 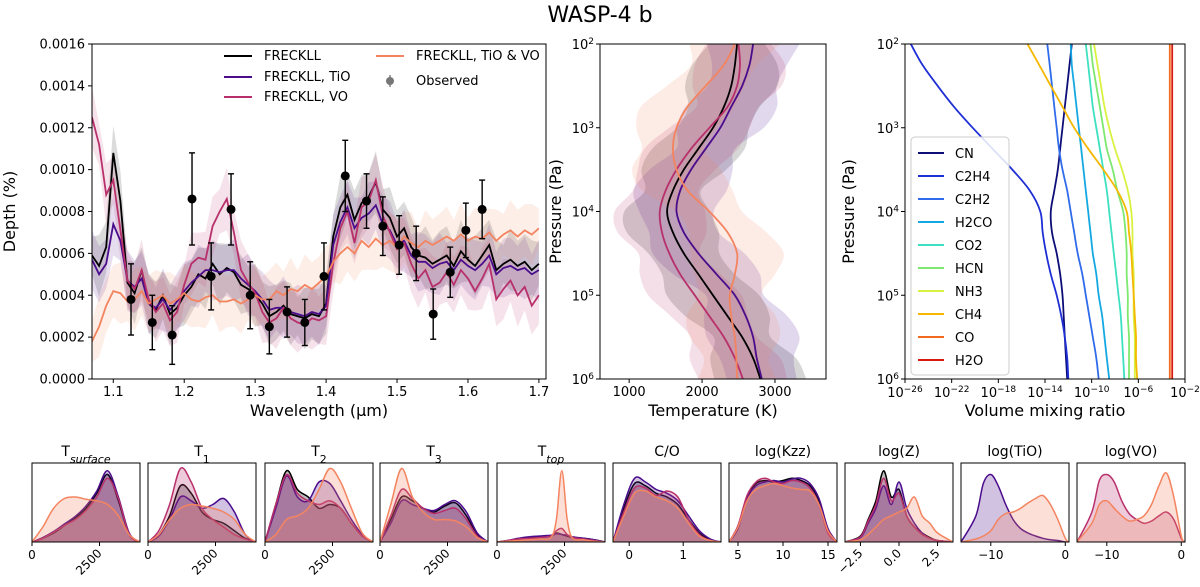 What do you see at coordinates (888, 380) in the screenshot?
I see `mixing-ytick-label: 10⁶` at bounding box center [888, 380].